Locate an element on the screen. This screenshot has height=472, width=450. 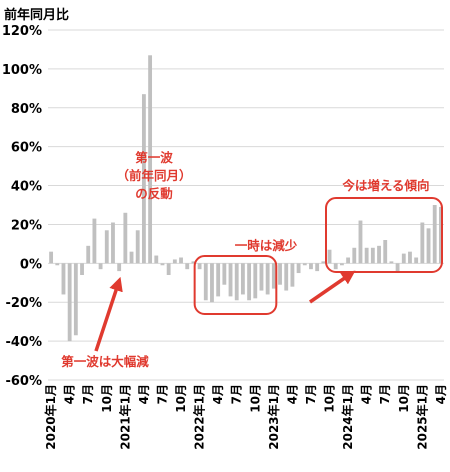
y-tick-label: 120% is located at coordinates (22, 31).